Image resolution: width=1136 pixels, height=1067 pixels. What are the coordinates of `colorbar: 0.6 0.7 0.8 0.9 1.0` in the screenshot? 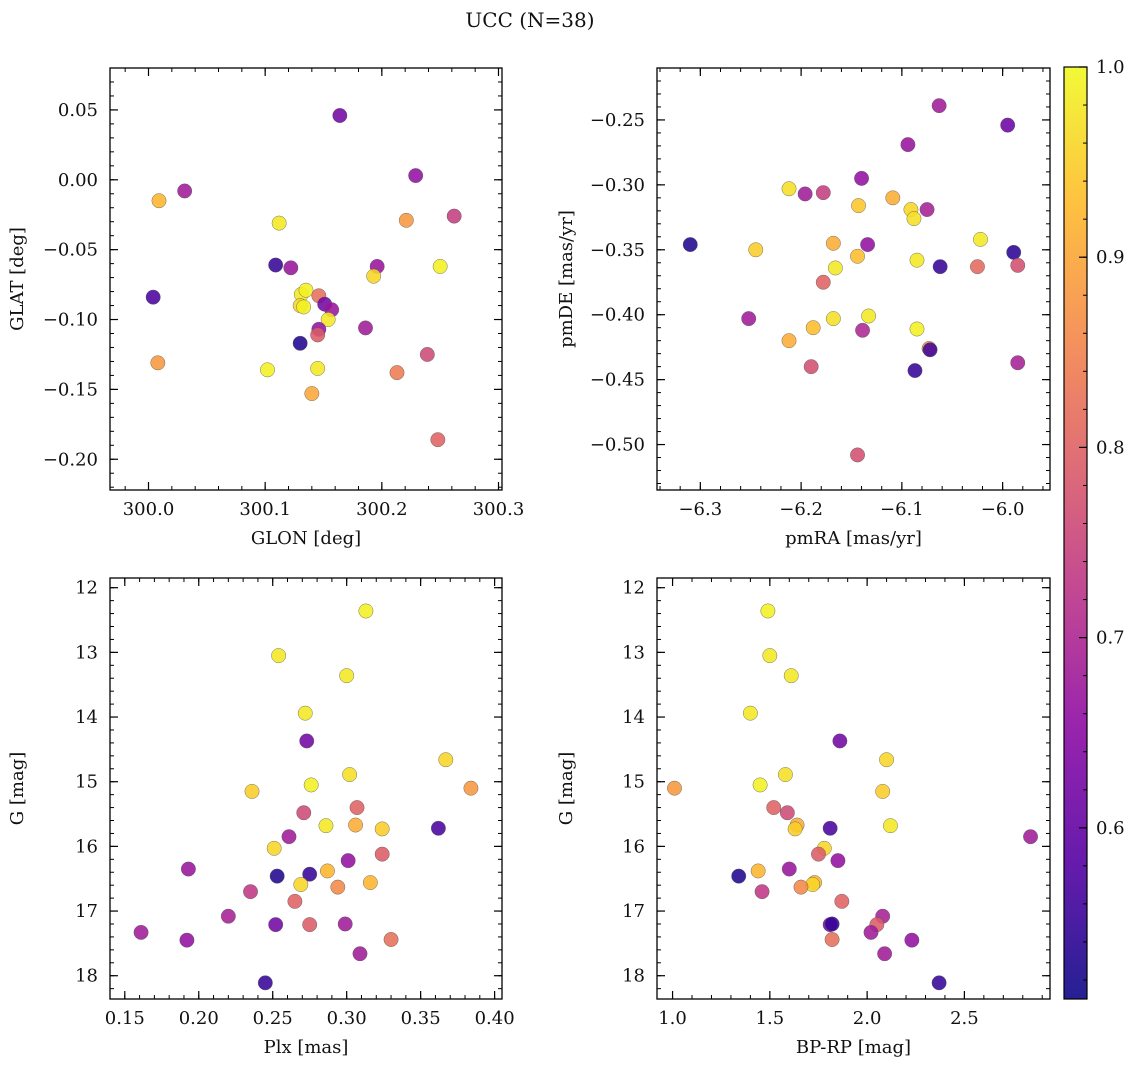 It's located at (1094, 528).